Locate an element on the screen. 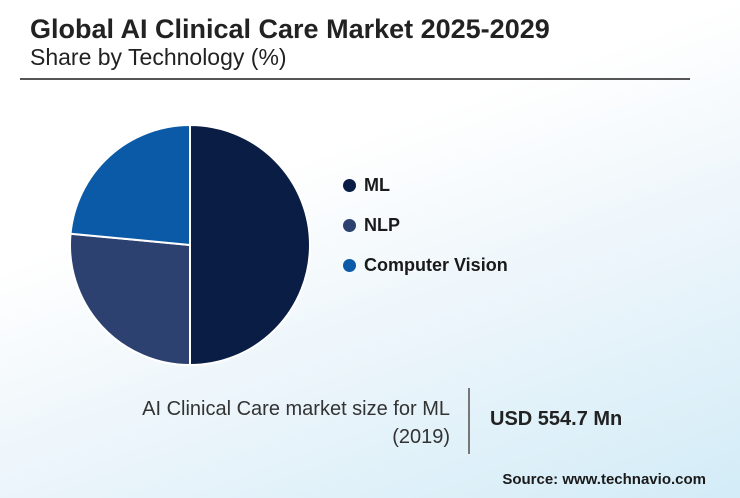 The width and height of the screenshot is (740, 498). pie-slice-computer-vision is located at coordinates (130, 185).